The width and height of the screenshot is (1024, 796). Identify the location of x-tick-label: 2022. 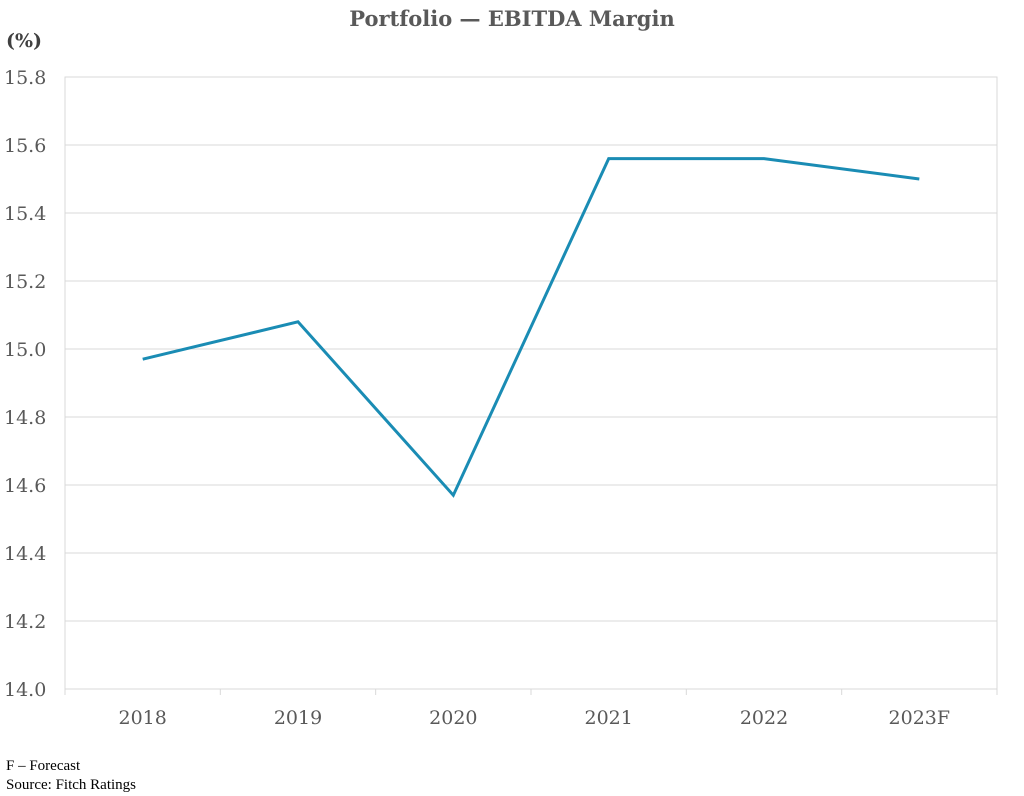
(764, 718).